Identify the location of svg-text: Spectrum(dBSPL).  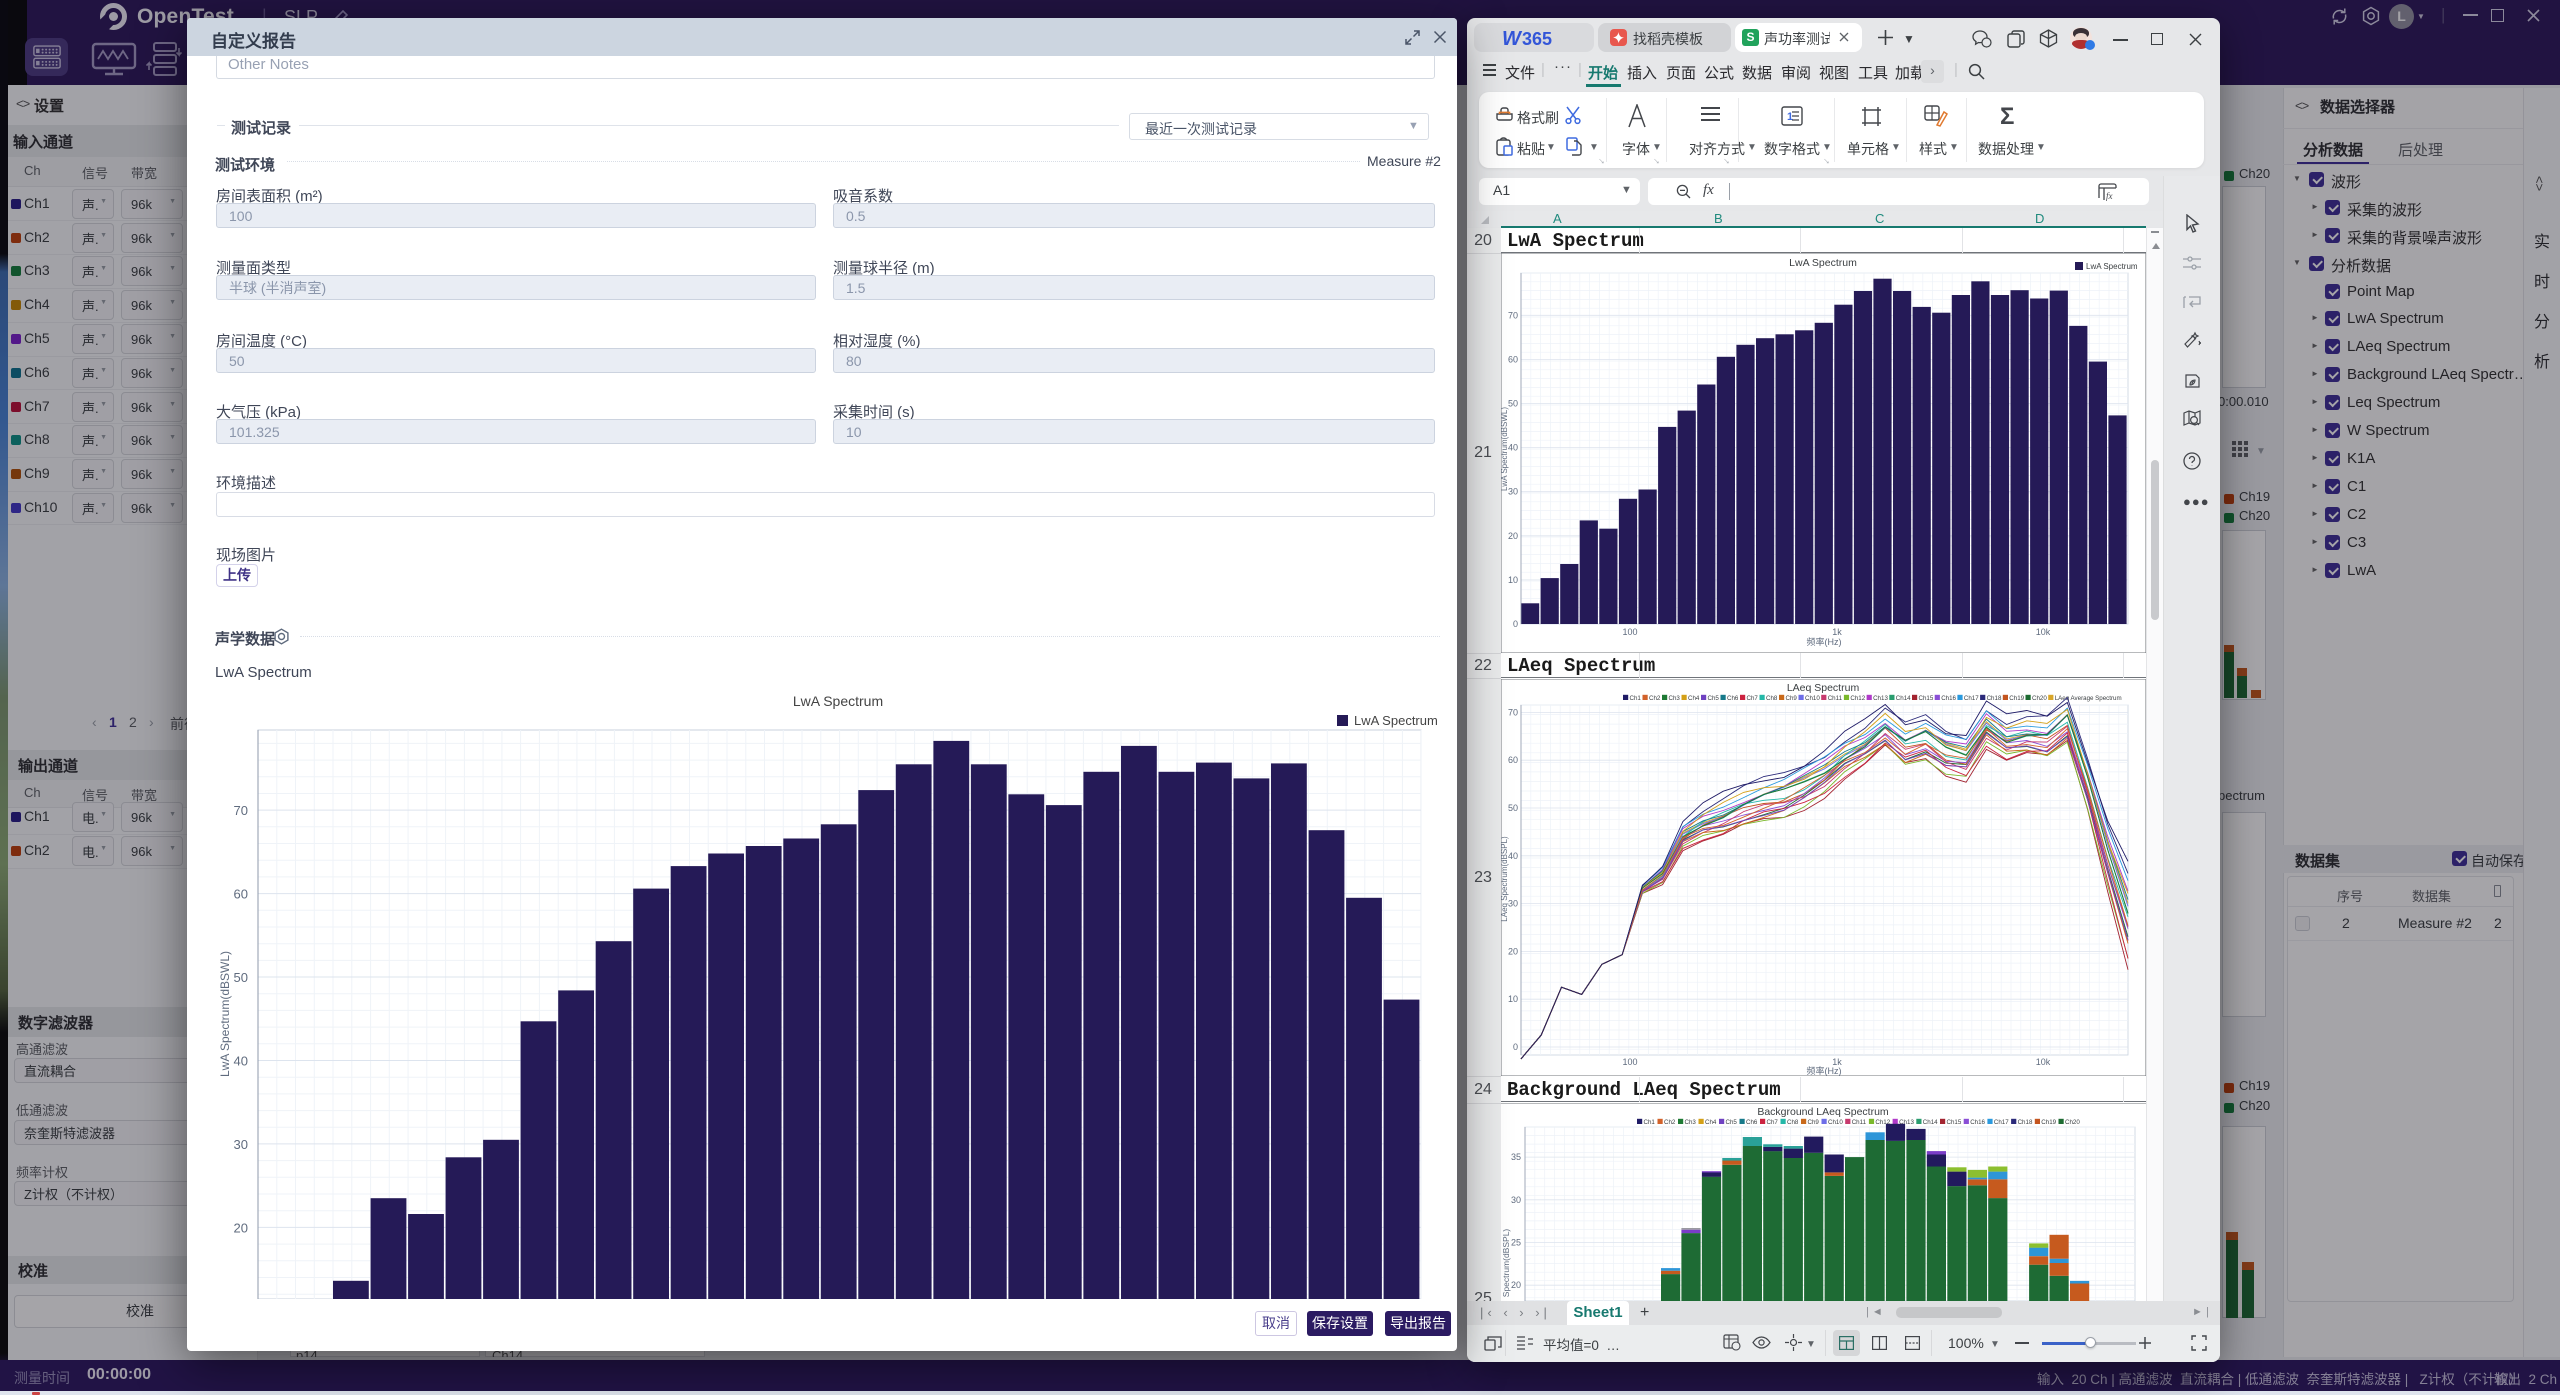
(1506, 1263).